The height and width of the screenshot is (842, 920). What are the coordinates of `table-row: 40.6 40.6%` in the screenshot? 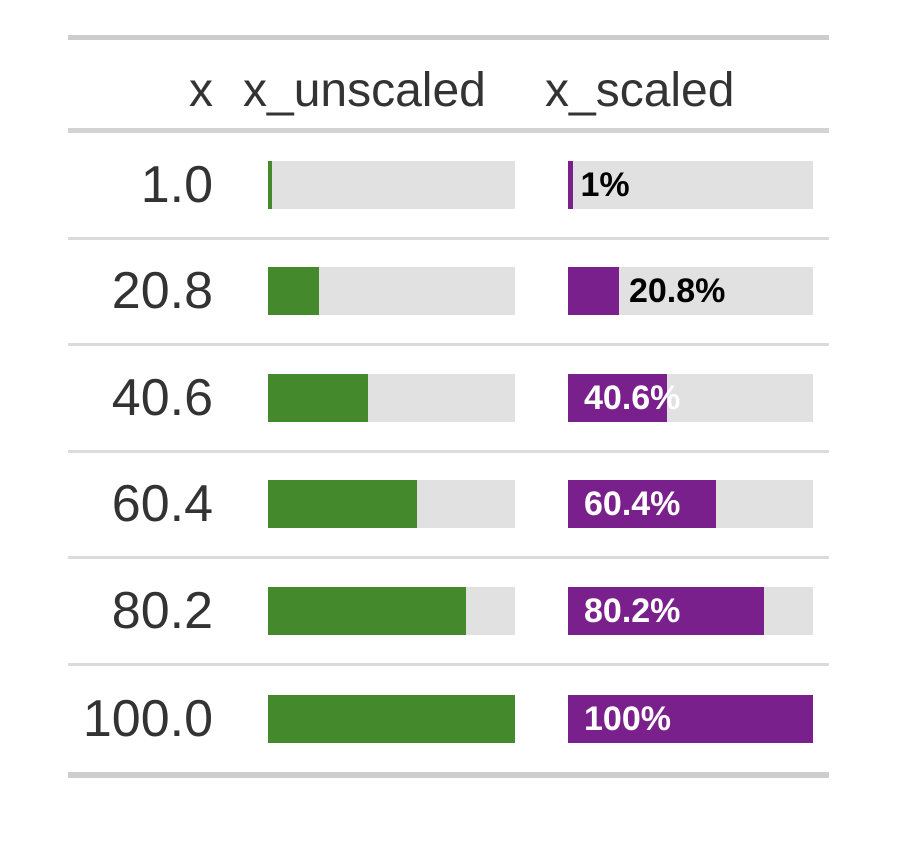 It's located at (448, 399).